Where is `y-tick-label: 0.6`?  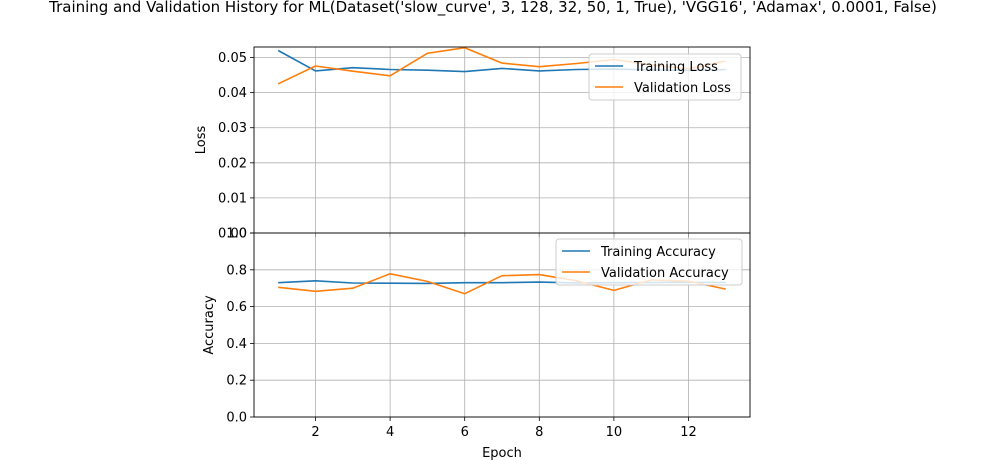
y-tick-label: 0.6 is located at coordinates (236, 307).